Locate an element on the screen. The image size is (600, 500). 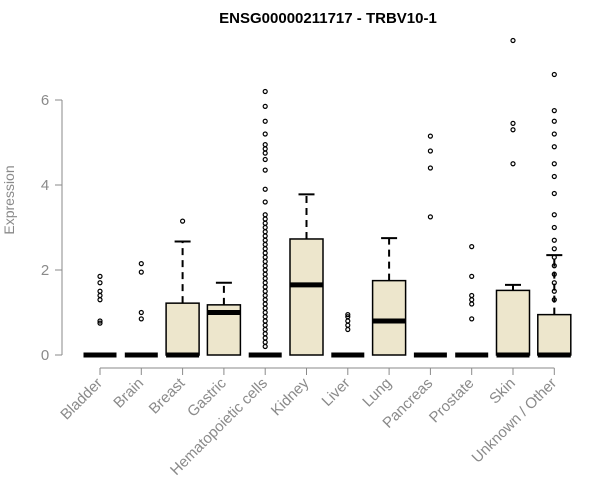
box-unknown-other is located at coordinates (554, 214).